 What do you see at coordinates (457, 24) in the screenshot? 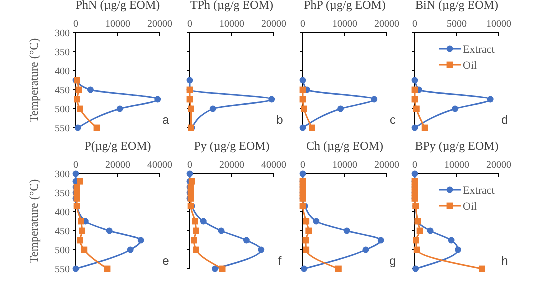
I see `x-tick-label: 5000` at bounding box center [457, 24].